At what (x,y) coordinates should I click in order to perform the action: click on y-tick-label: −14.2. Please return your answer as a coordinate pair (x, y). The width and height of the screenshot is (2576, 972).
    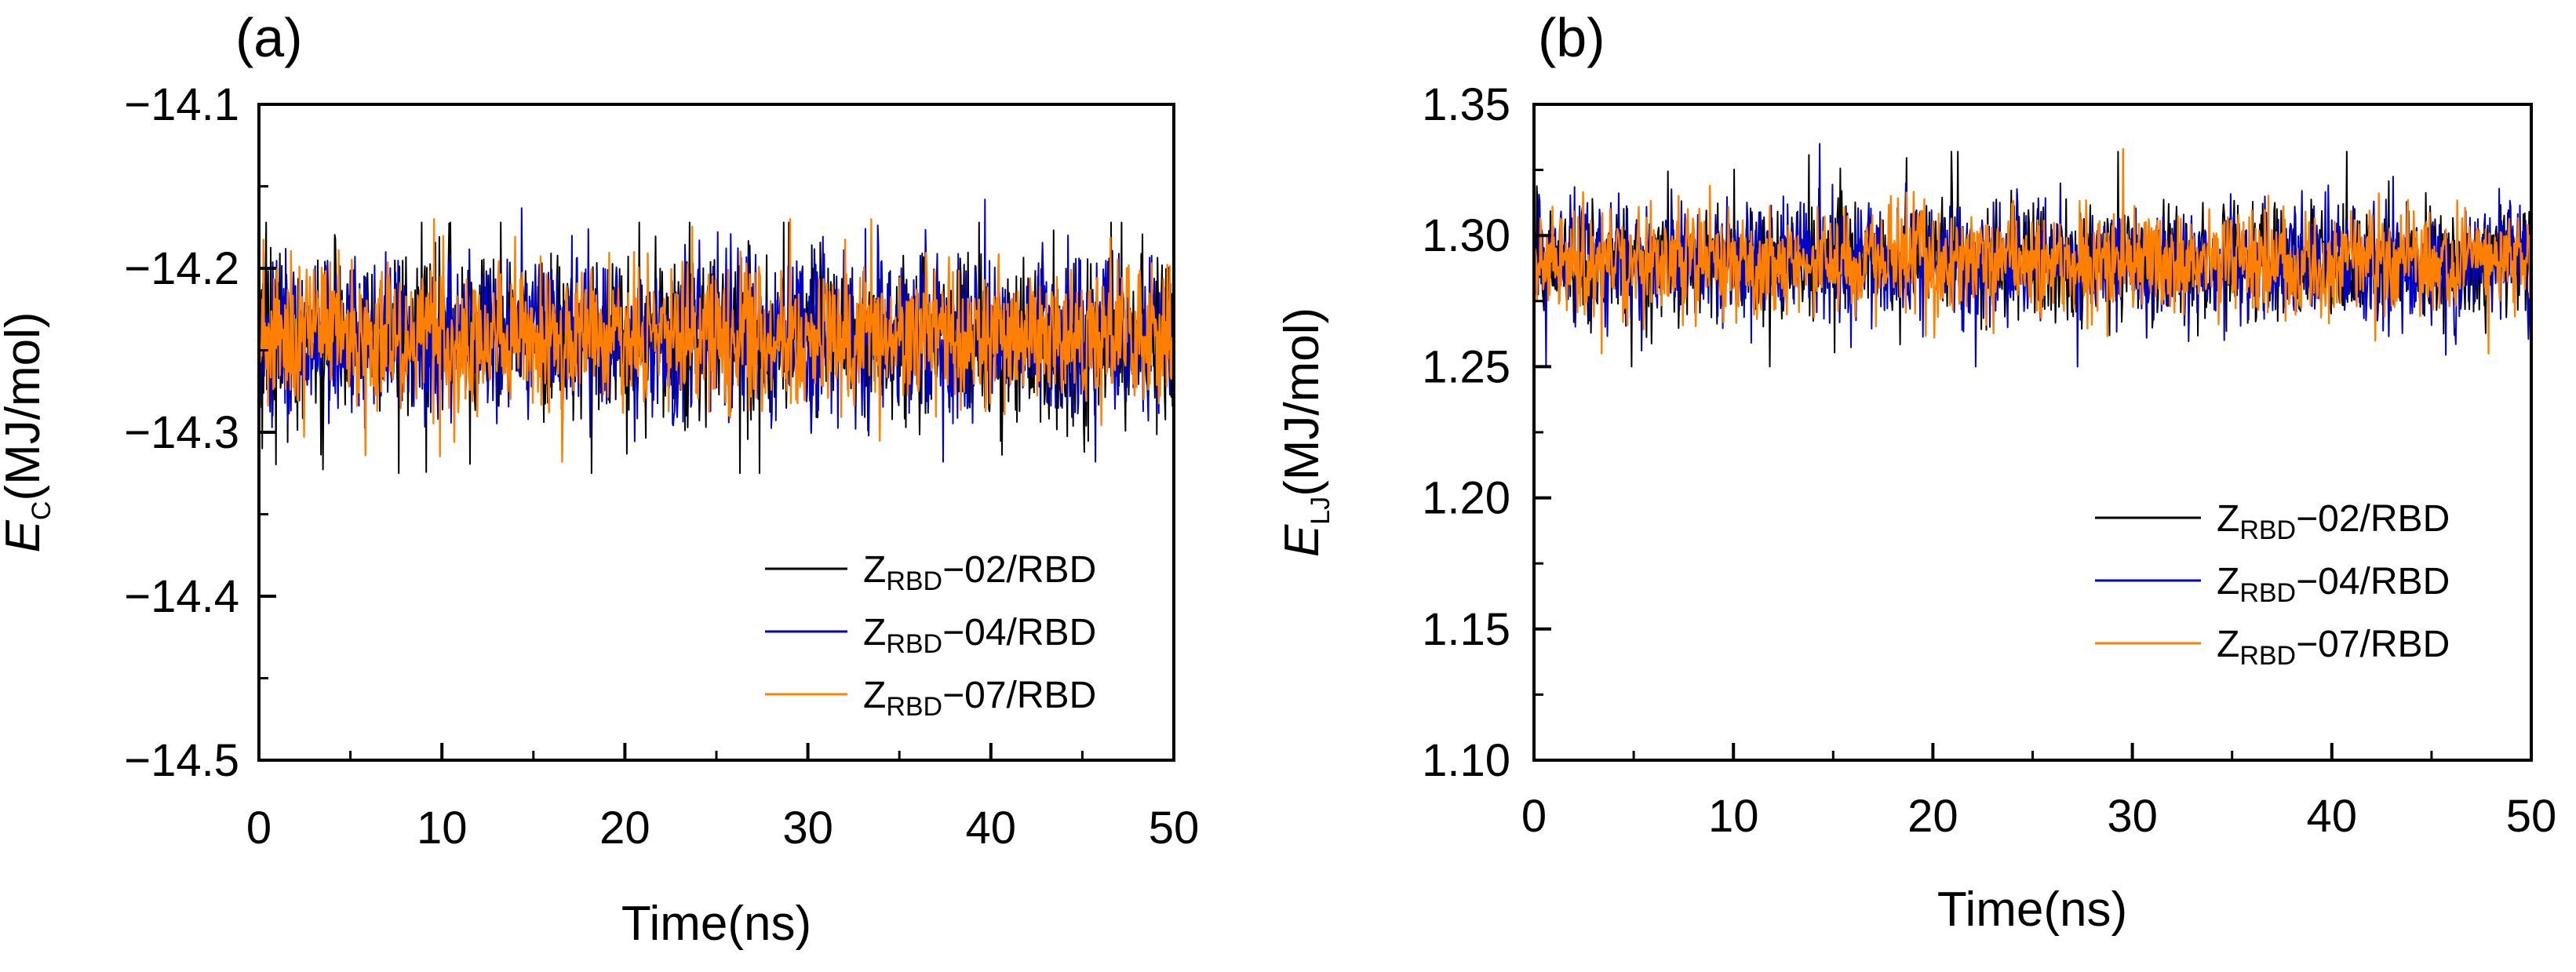
    Looking at the image, I should click on (181, 268).